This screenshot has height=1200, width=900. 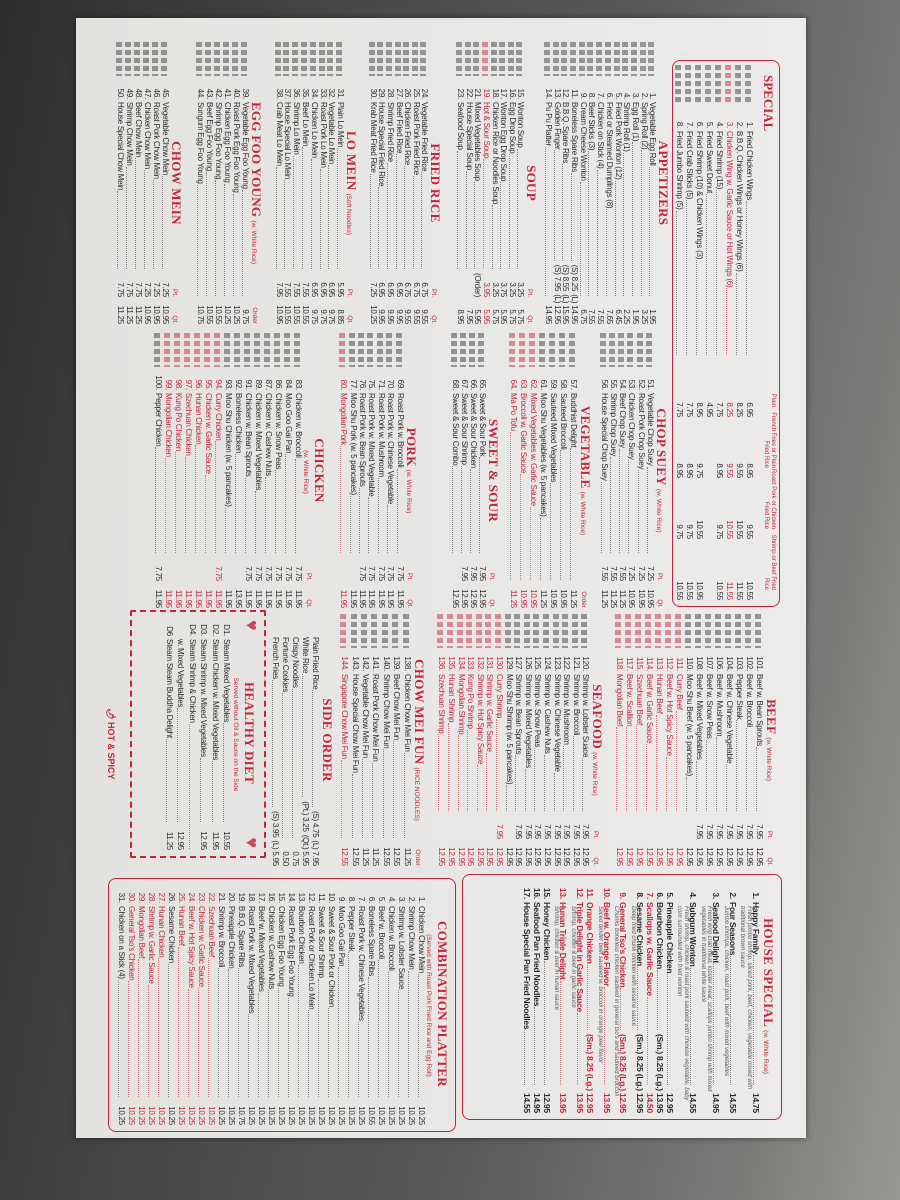 What do you see at coordinates (500, 740) in the screenshot?
I see `menu-item: 130. Curry Shrimp 7.95 12.95` at bounding box center [500, 740].